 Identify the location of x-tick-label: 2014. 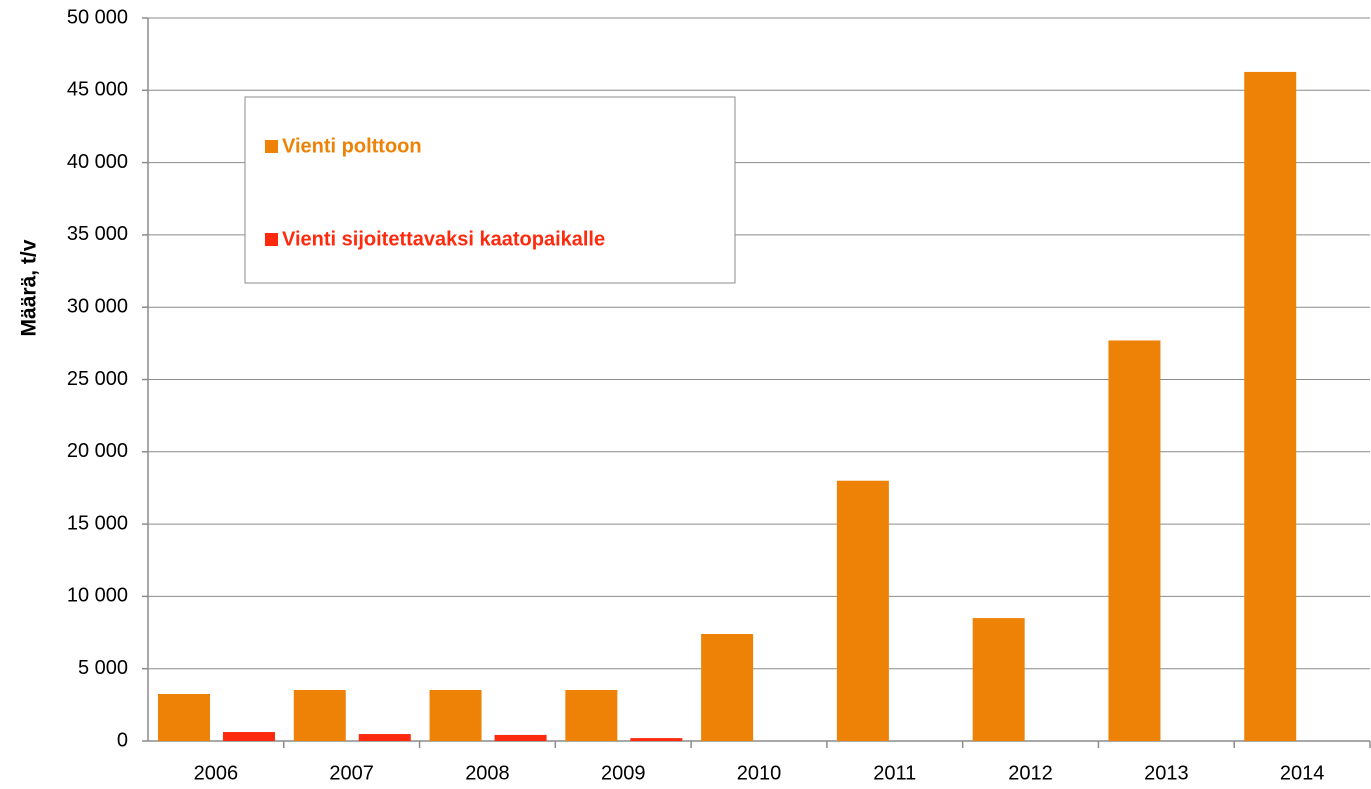
(1302, 773).